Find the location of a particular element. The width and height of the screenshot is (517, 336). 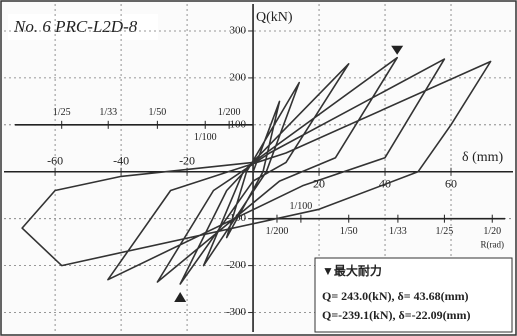

y-tick-label: -200 is located at coordinates (236, 265).